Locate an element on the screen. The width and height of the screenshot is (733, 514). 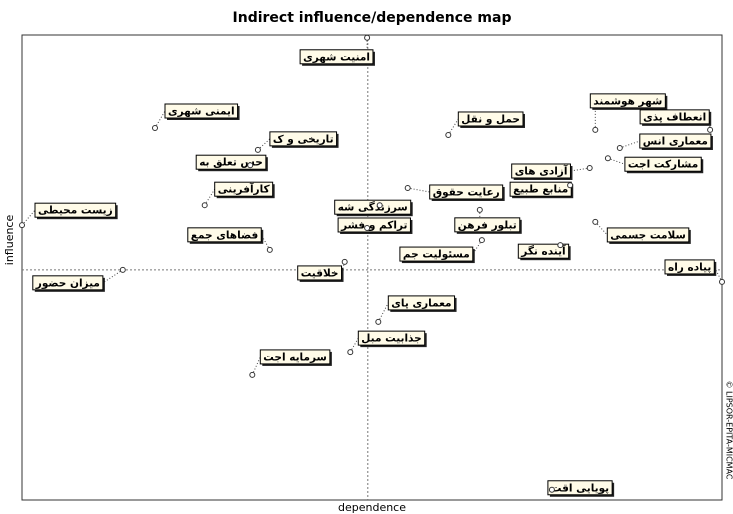
point-label-group: کارآفرینی is located at coordinates (239, 193).